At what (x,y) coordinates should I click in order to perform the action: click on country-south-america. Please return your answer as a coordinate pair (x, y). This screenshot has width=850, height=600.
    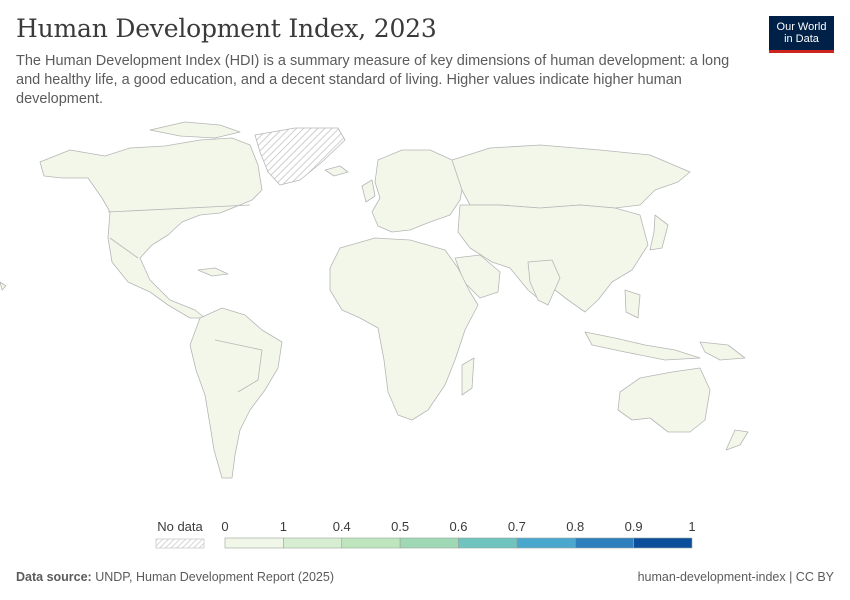
    Looking at the image, I should click on (236, 393).